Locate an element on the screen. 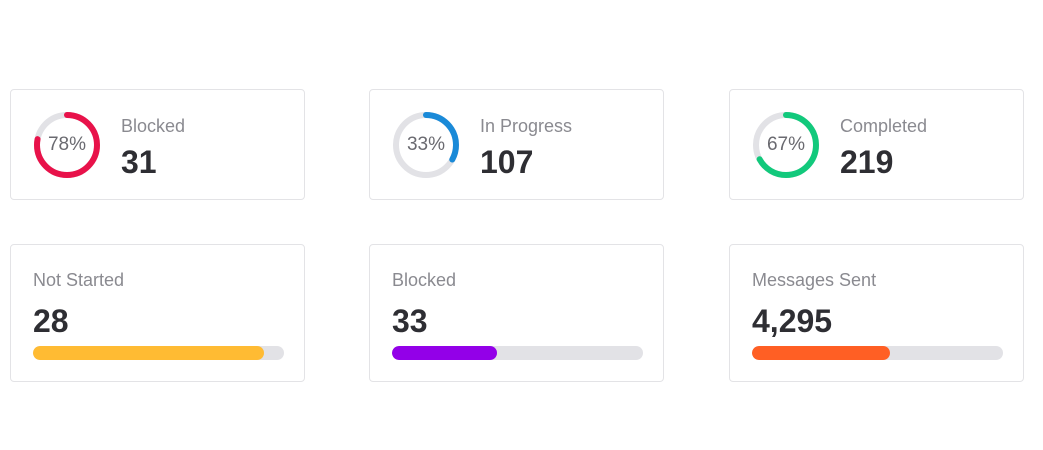  stat-label: Completed is located at coordinates (884, 126).